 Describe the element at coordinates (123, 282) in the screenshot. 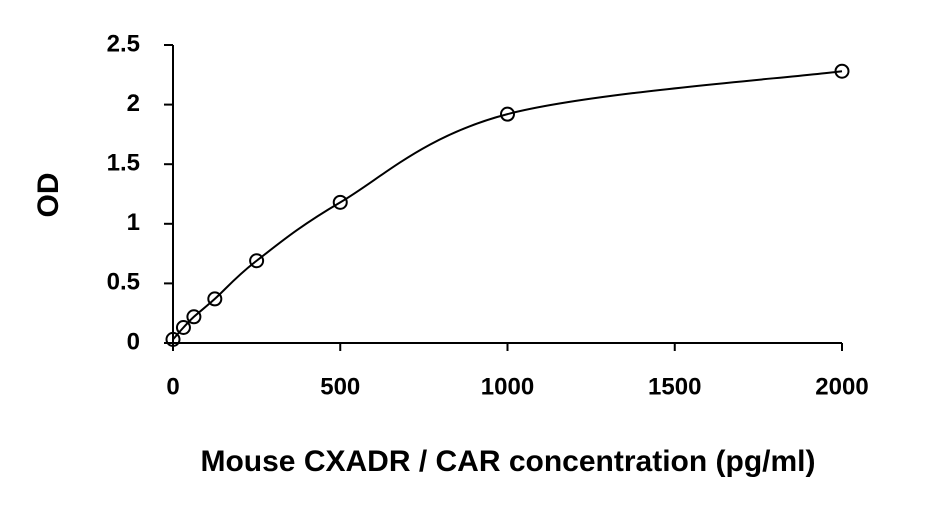

I see `y-tick-label: 0.5` at that location.